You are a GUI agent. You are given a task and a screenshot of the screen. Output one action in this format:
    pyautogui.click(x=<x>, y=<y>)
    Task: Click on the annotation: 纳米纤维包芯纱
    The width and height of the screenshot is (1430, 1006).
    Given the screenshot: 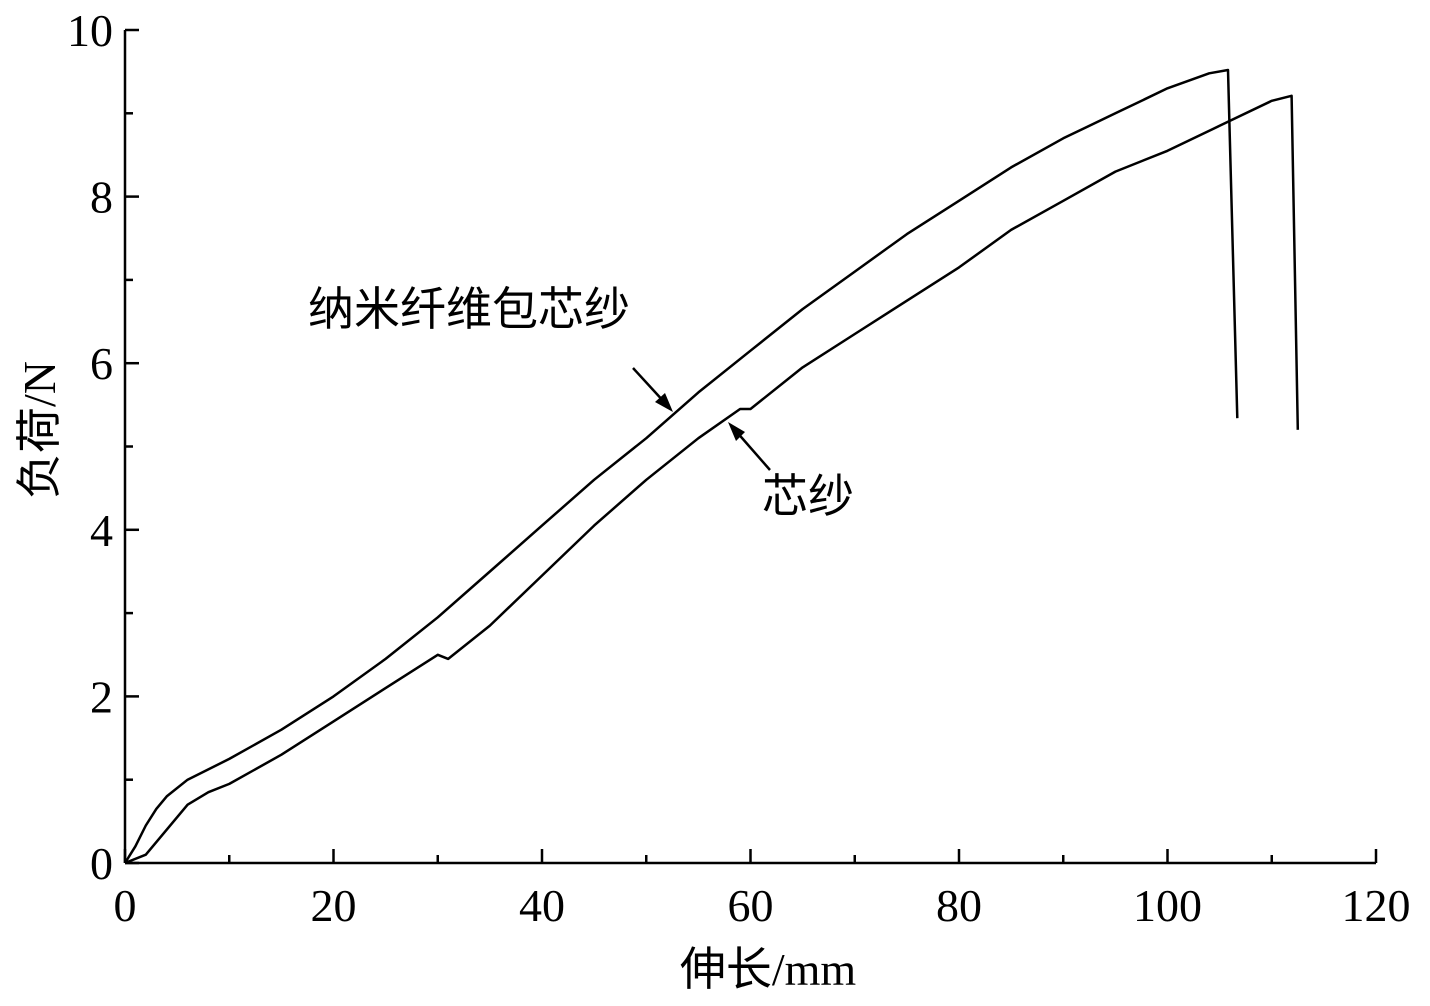 What is the action you would take?
    pyautogui.click(x=469, y=309)
    